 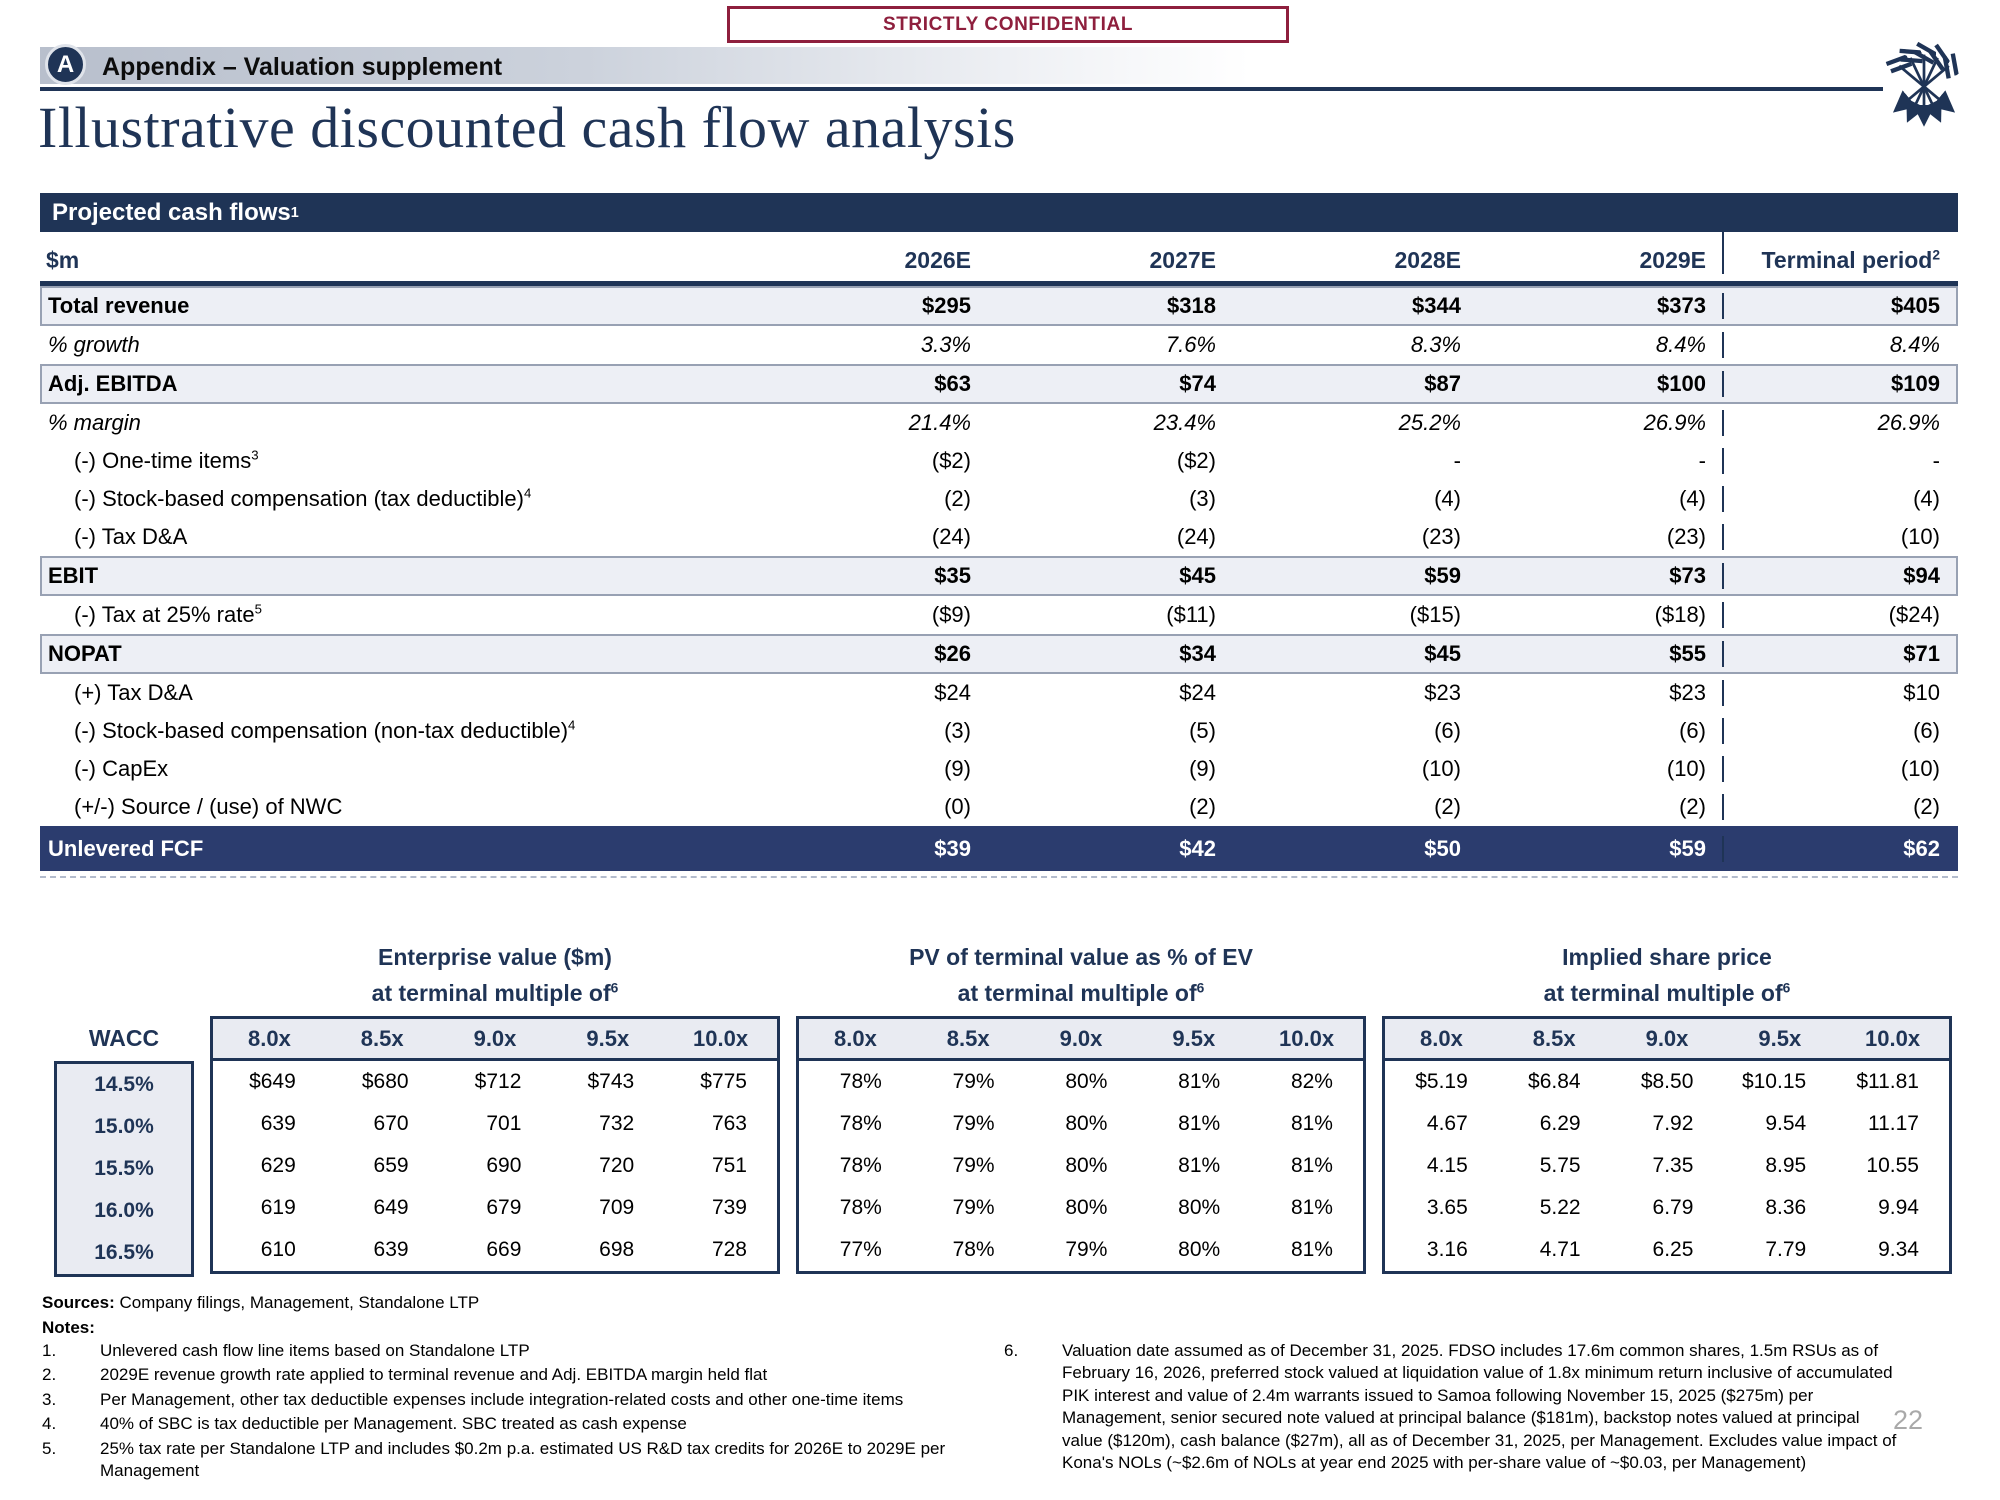 What do you see at coordinates (999, 384) in the screenshot?
I see `table-row: Adj. EBITDA $63 $74 $87 $100 $109` at bounding box center [999, 384].